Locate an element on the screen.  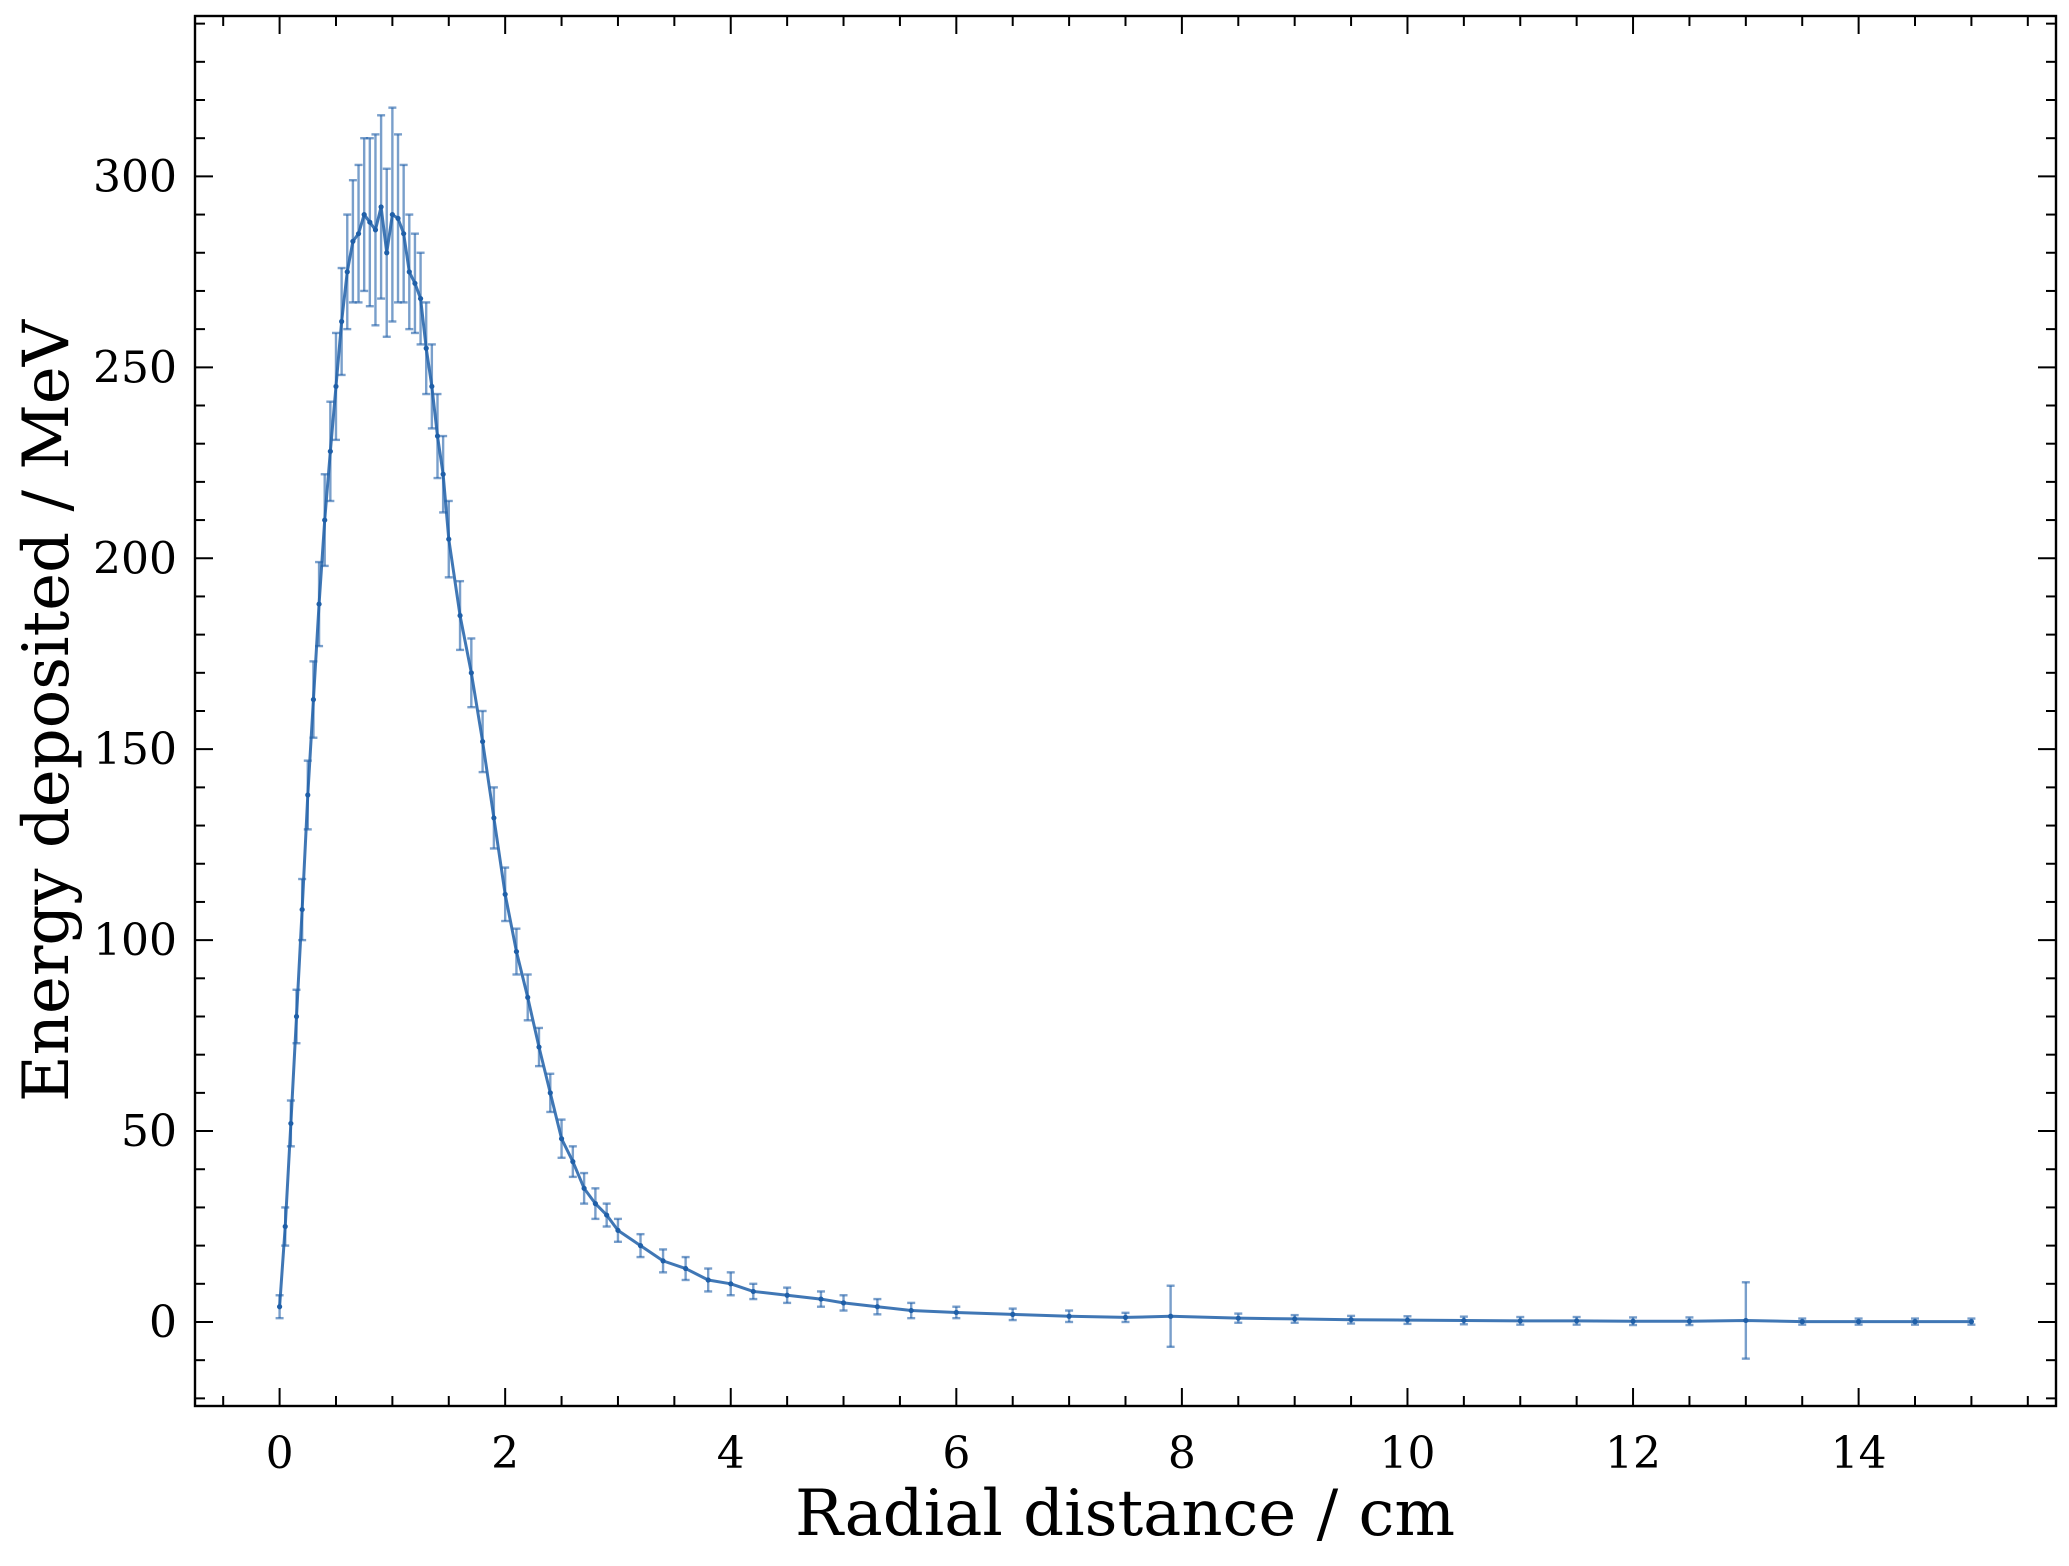
x-tick-label: 14 is located at coordinates (1859, 1453).